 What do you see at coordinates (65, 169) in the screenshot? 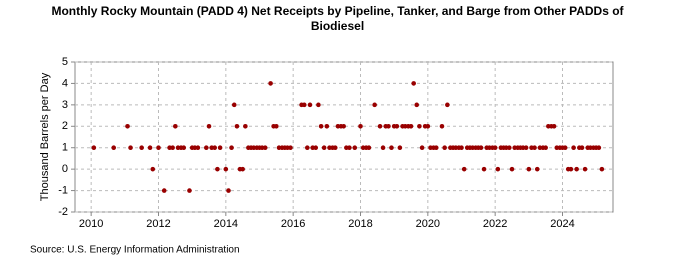
I see `y-tick-label: 0` at bounding box center [65, 169].